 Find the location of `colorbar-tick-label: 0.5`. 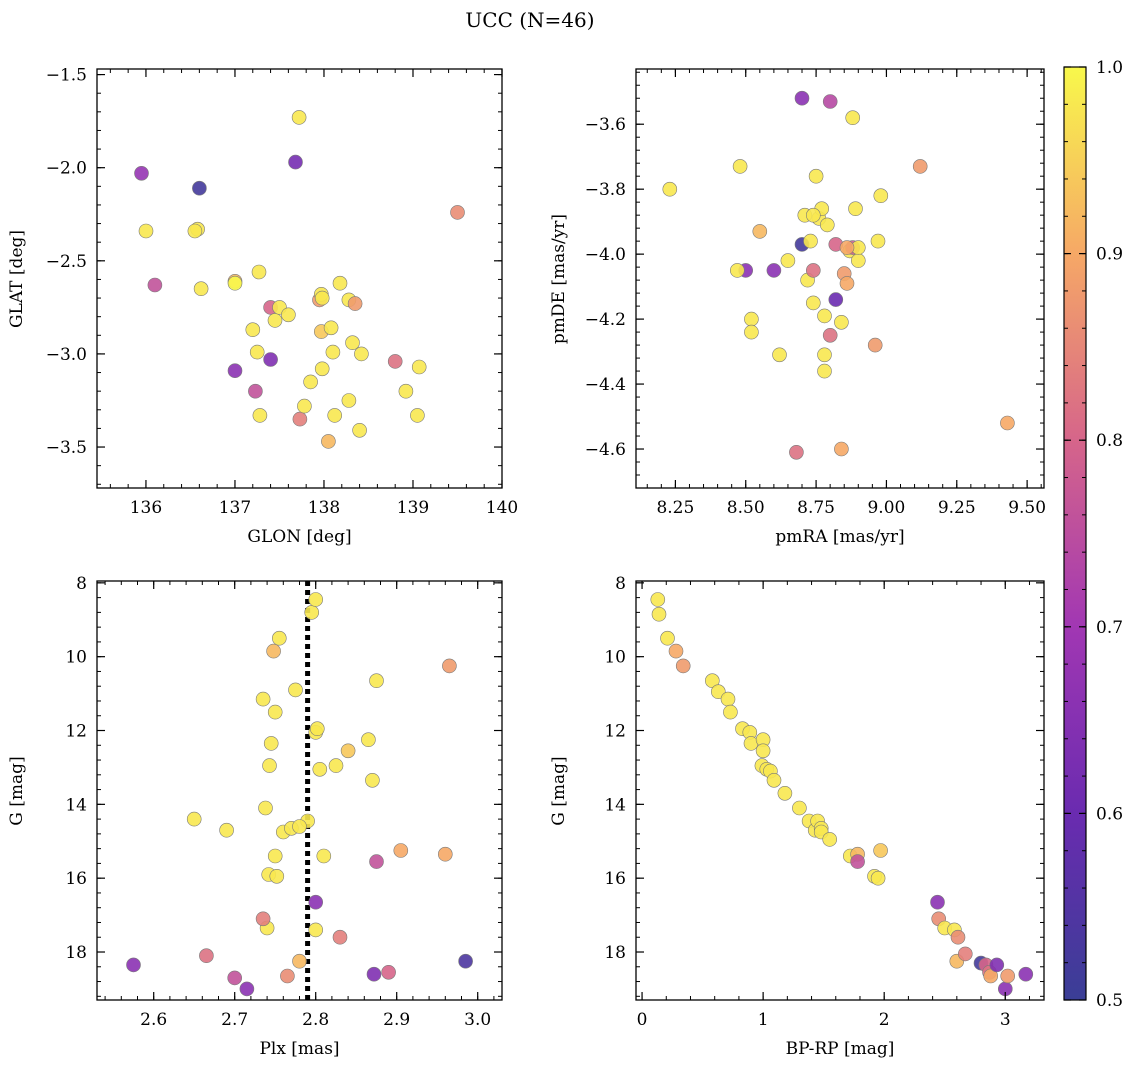

colorbar-tick-label: 0.5 is located at coordinates (1109, 1001).